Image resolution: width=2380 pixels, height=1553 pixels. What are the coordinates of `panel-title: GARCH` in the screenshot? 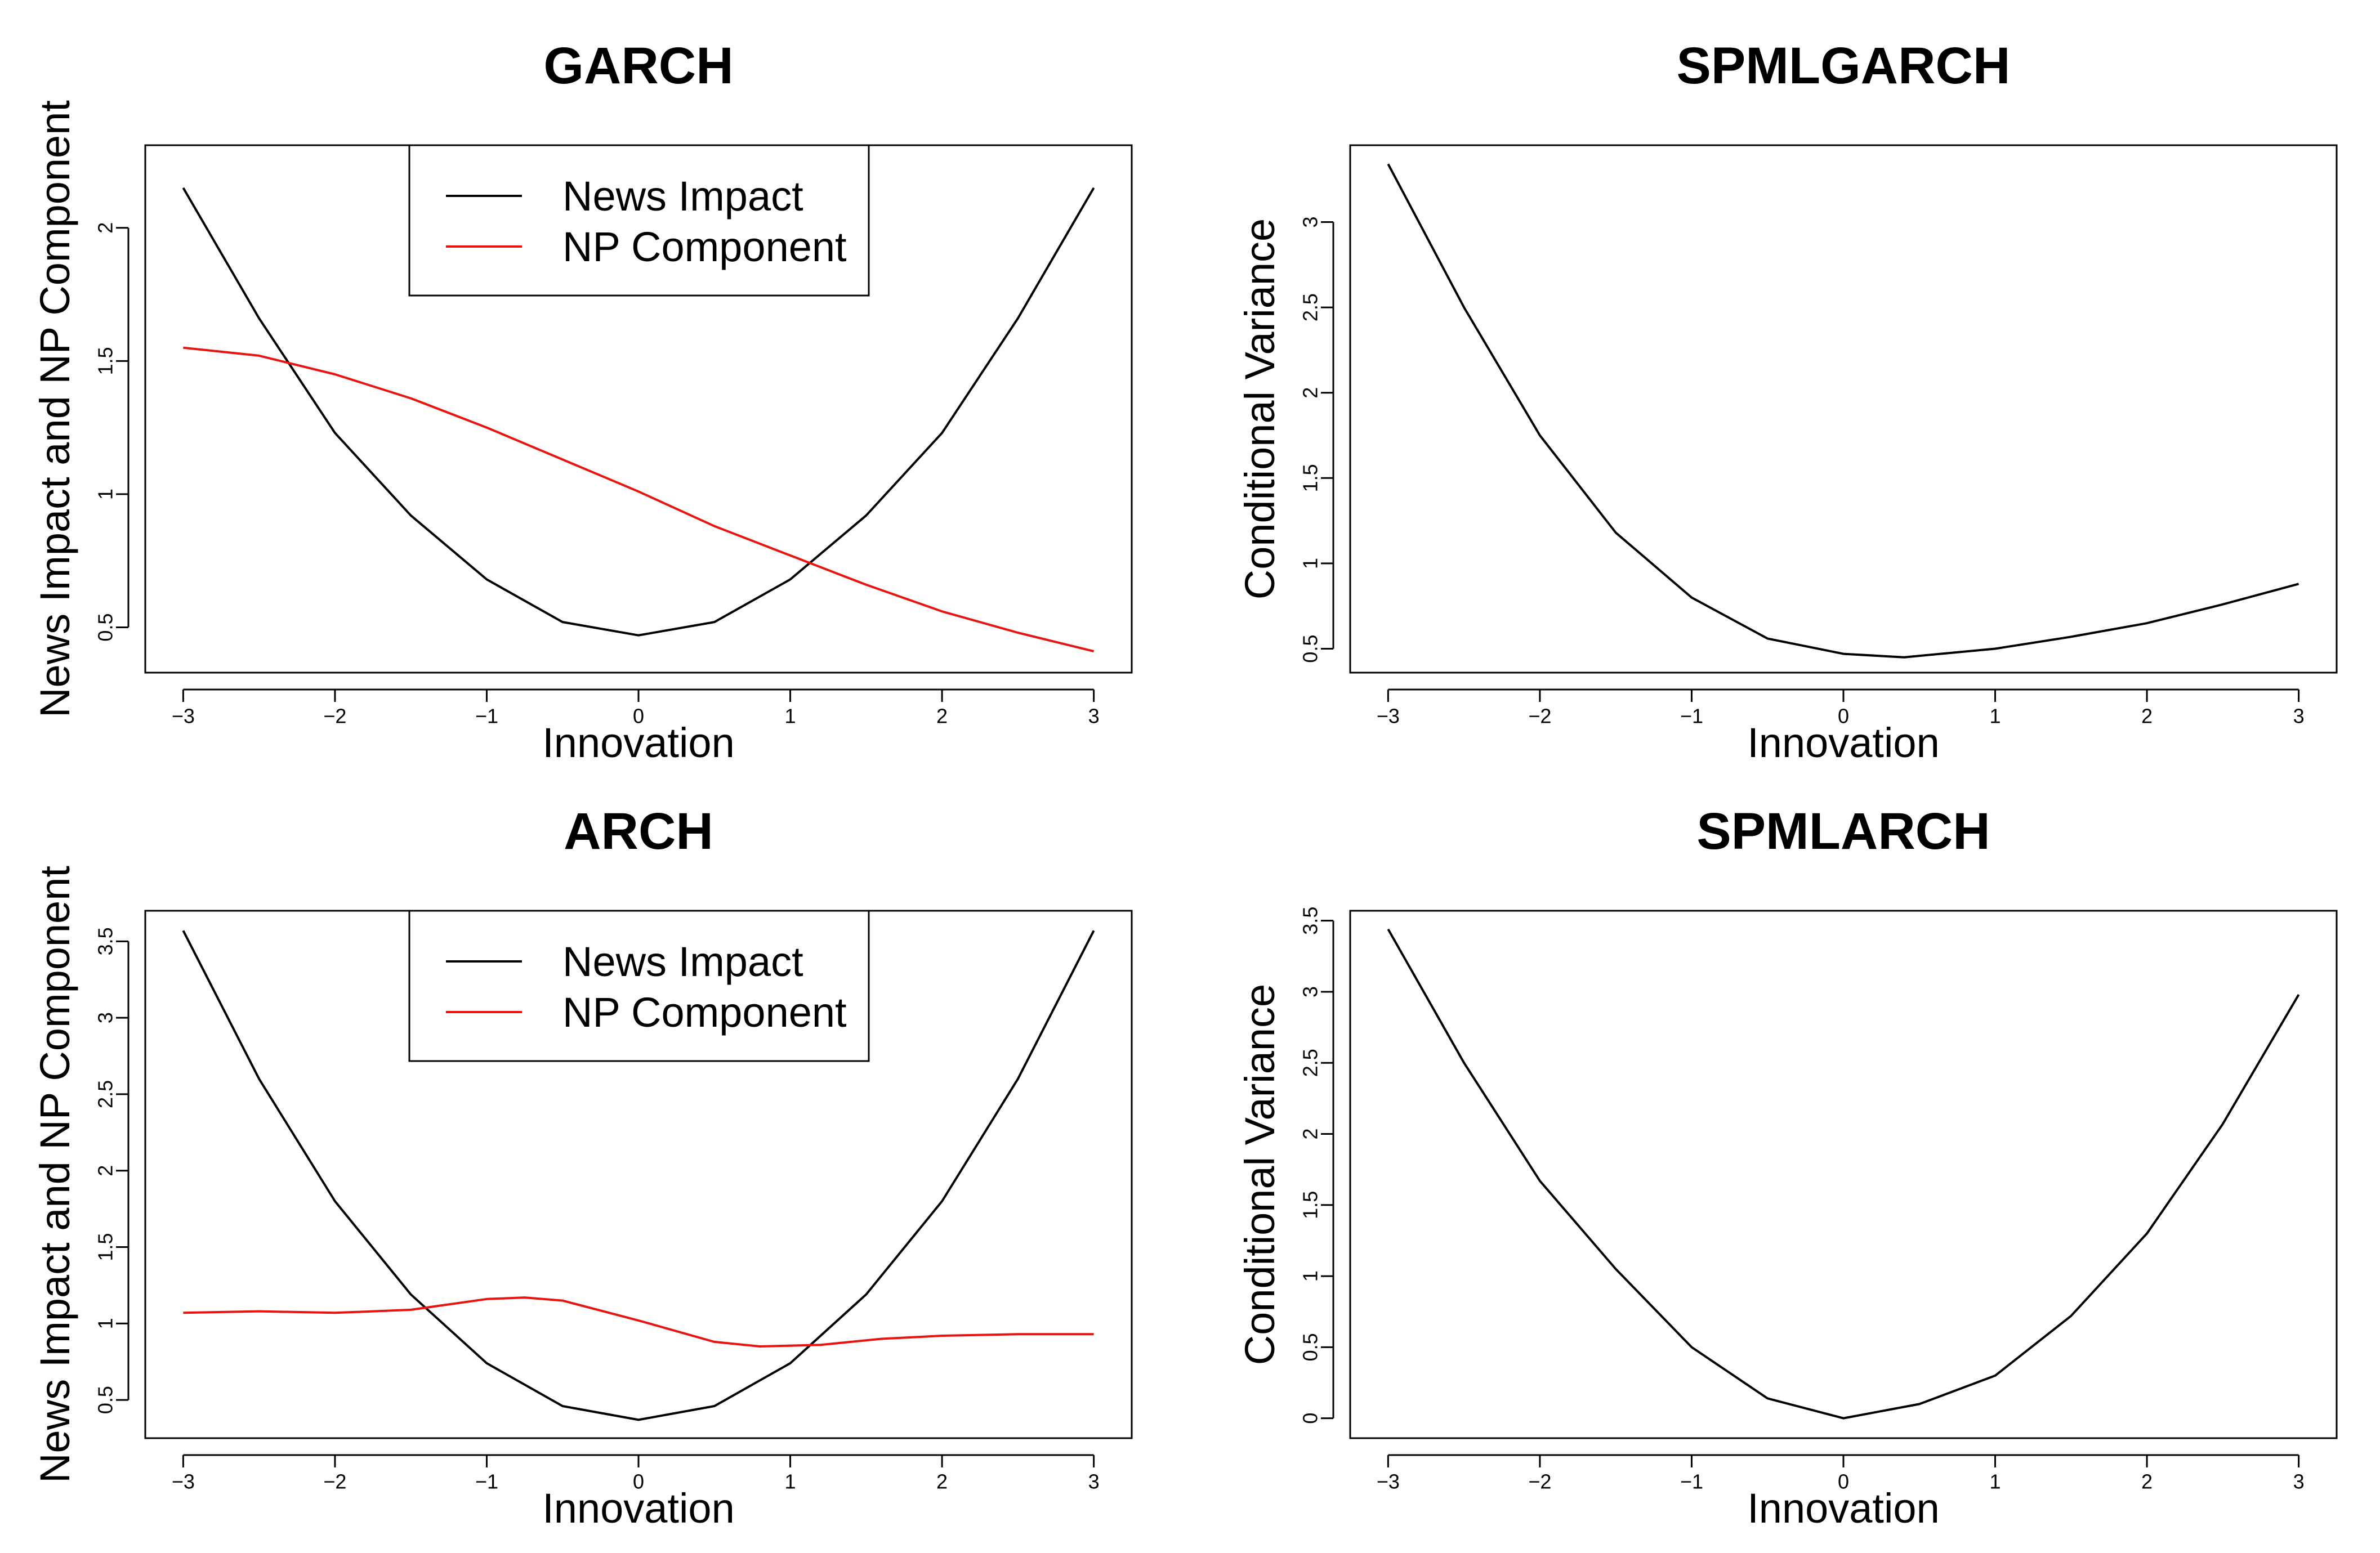 It's located at (638, 66).